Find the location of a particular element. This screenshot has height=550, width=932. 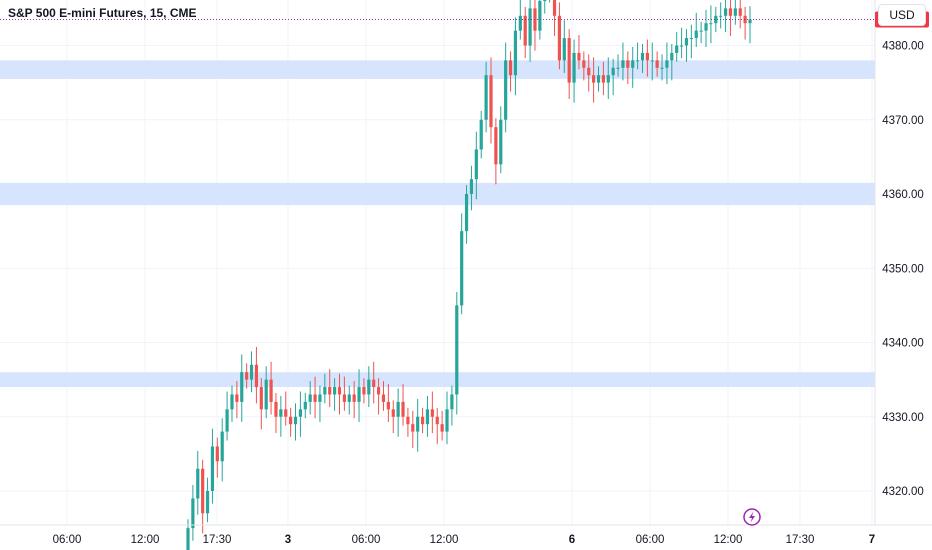

x-tick-label: 6 is located at coordinates (572, 540).